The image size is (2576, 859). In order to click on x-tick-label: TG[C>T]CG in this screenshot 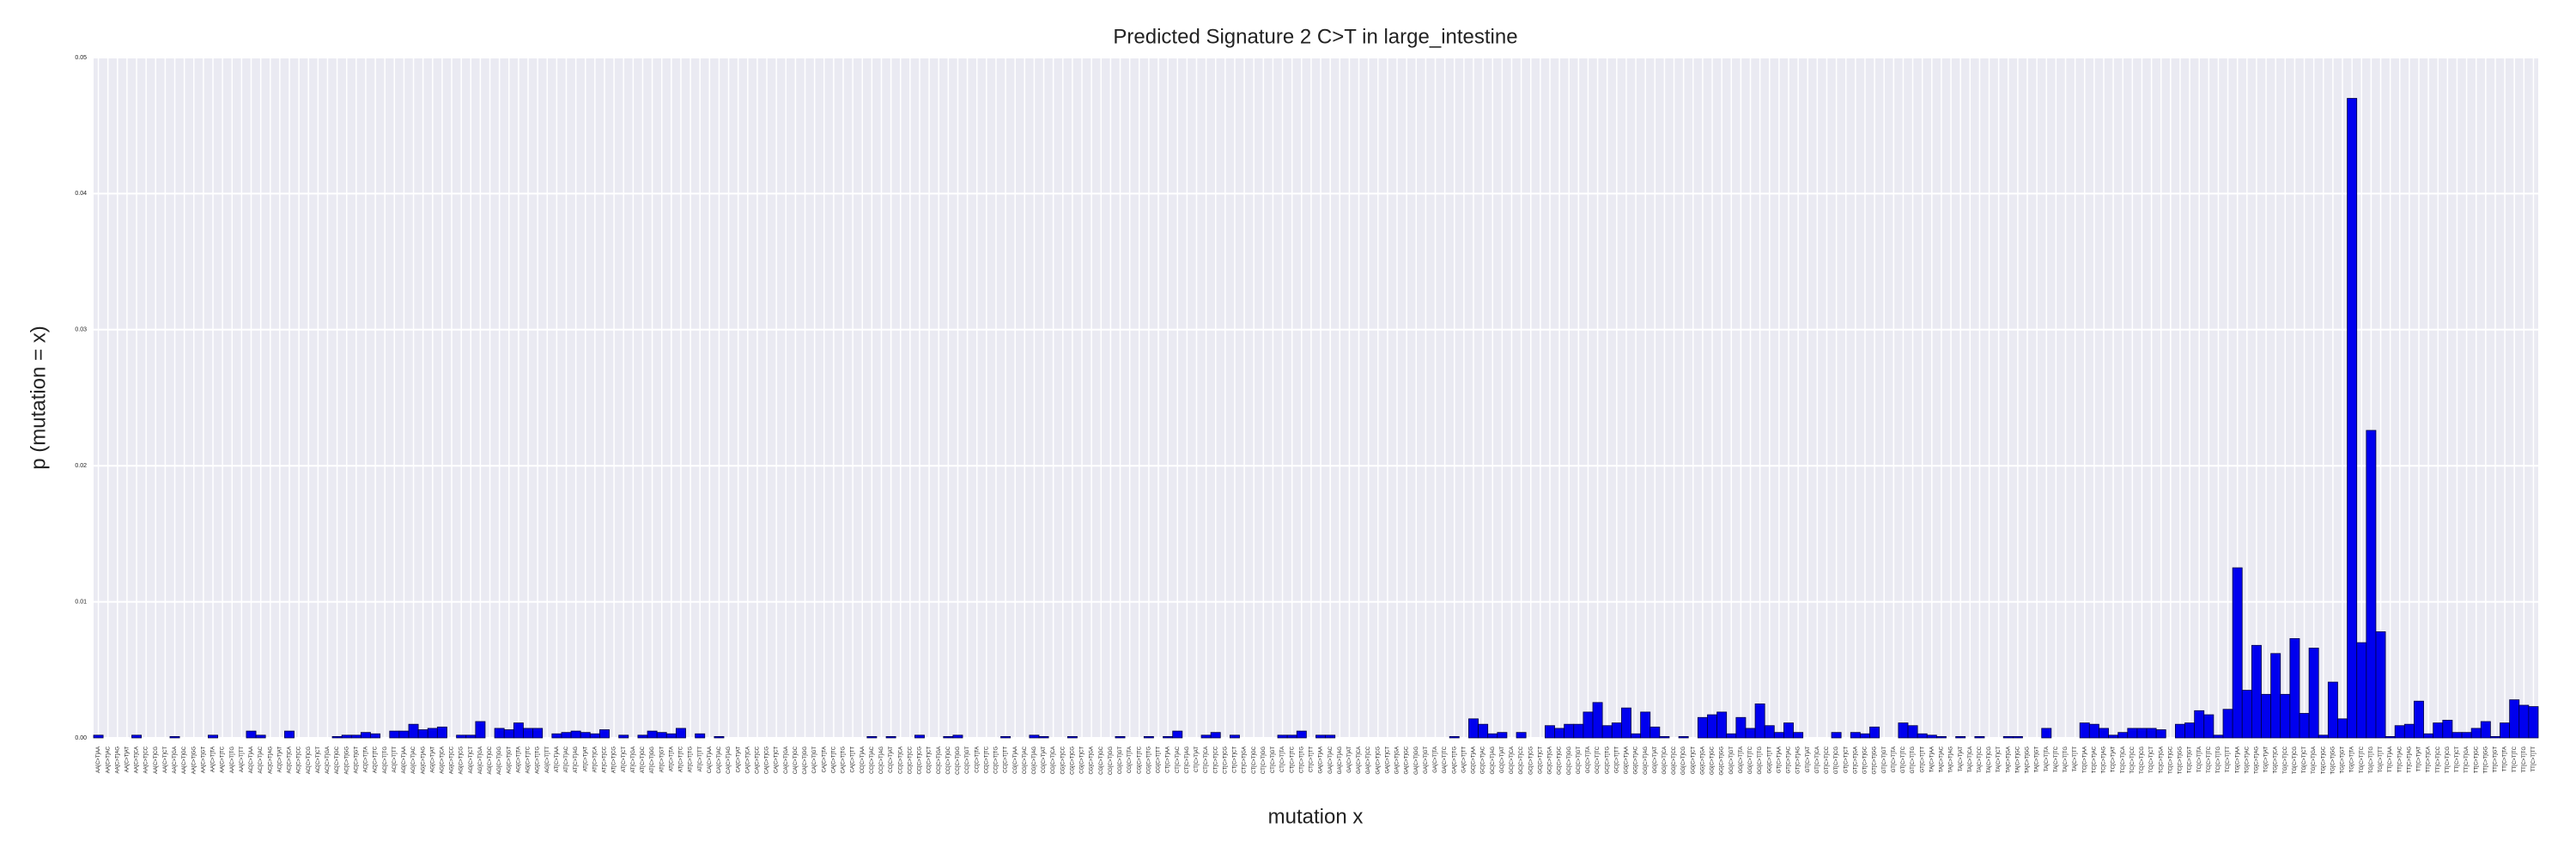, I will do `click(2295, 760)`.